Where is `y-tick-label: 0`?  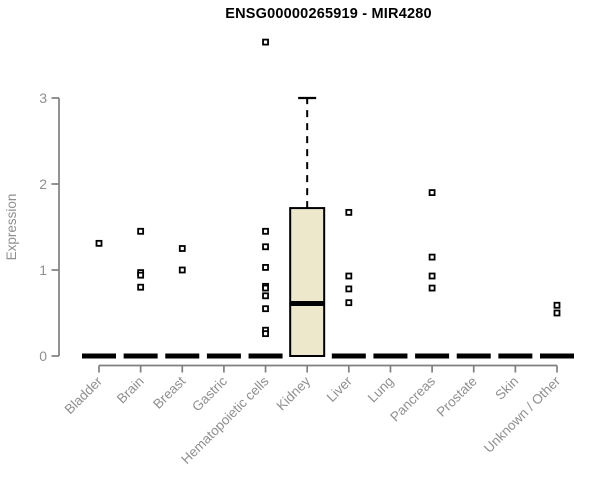
y-tick-label: 0 is located at coordinates (43, 356).